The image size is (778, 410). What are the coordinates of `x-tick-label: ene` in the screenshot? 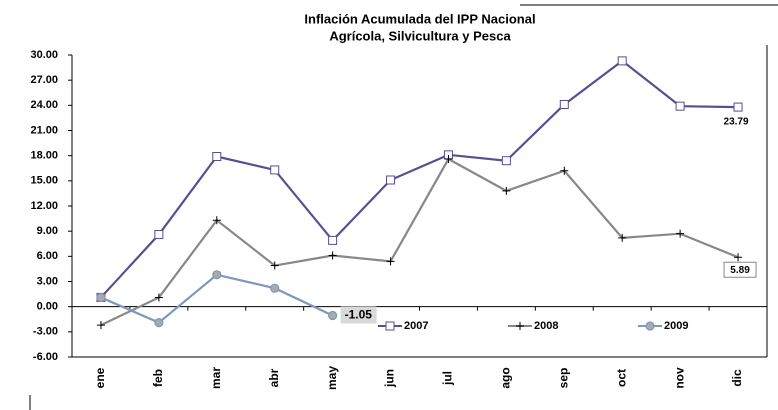 It's located at (100, 377).